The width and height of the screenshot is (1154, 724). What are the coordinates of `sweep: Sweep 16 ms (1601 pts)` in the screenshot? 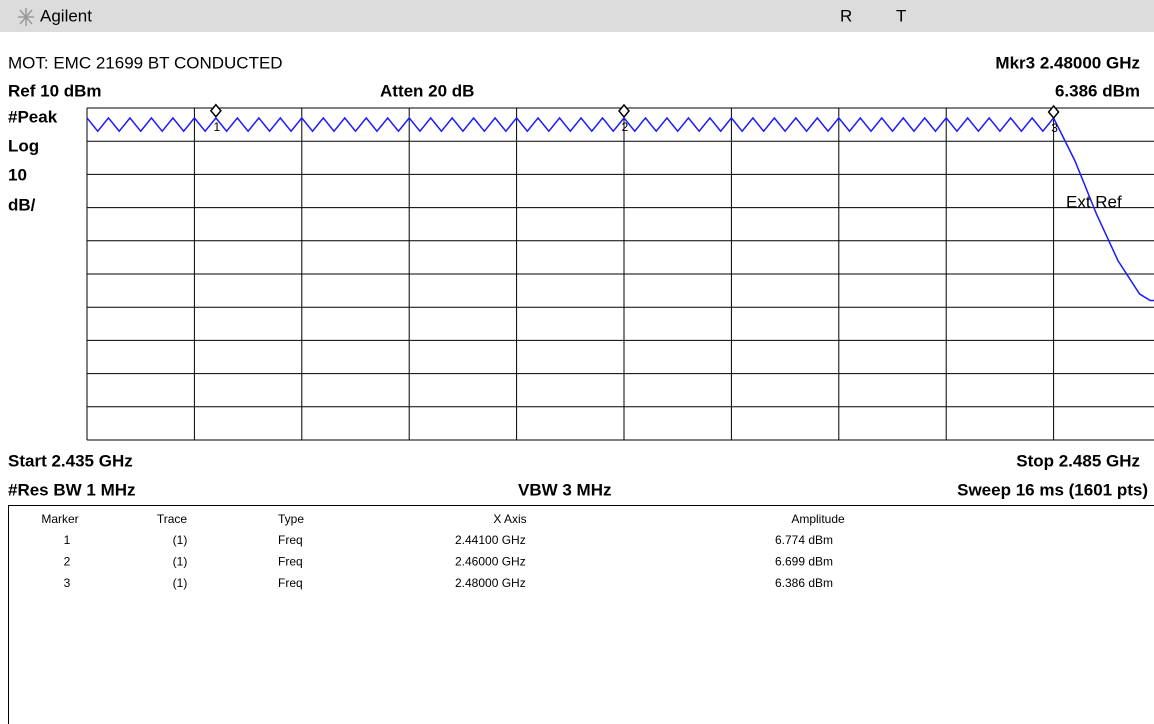 It's located at (1052, 489).